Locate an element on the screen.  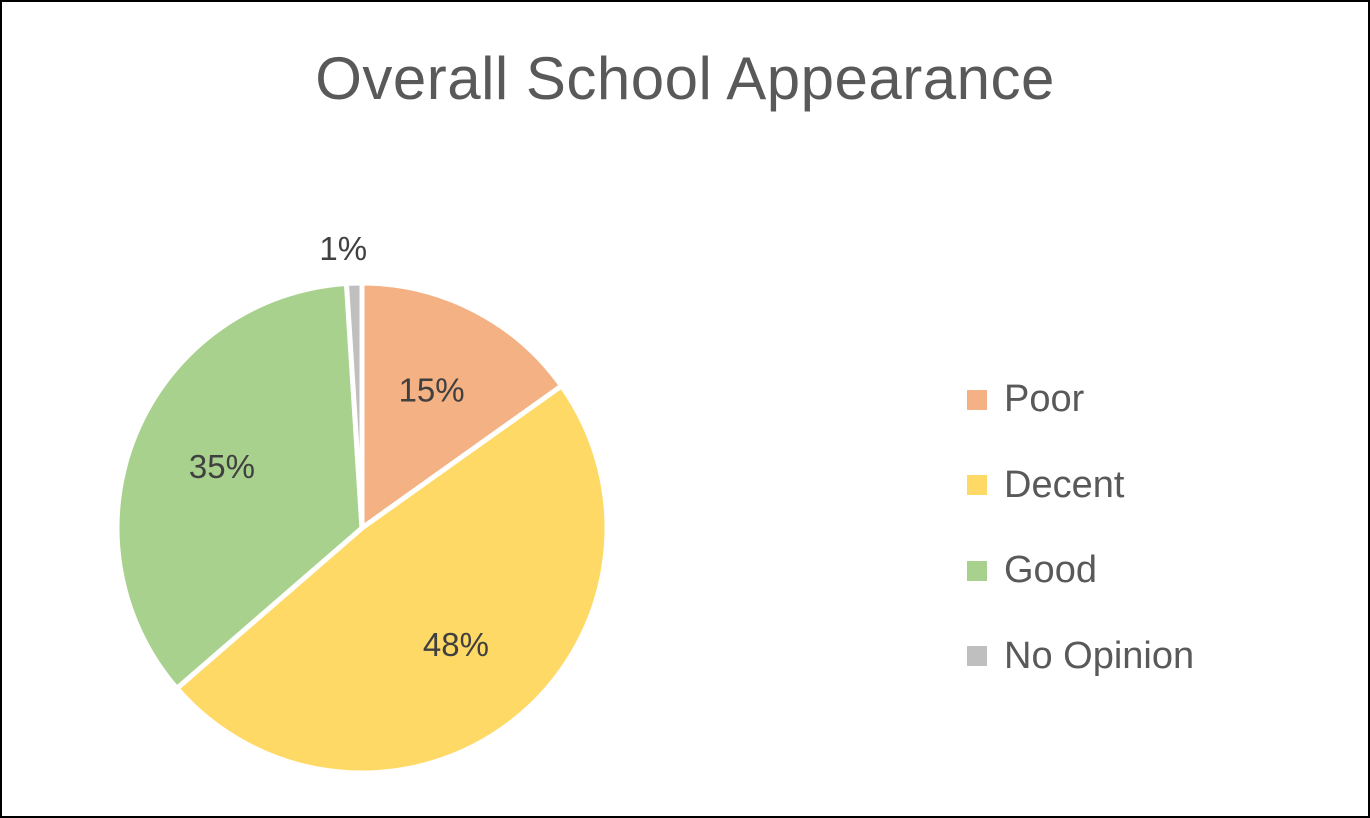
legend-label-decent: Decent is located at coordinates (1064, 484).